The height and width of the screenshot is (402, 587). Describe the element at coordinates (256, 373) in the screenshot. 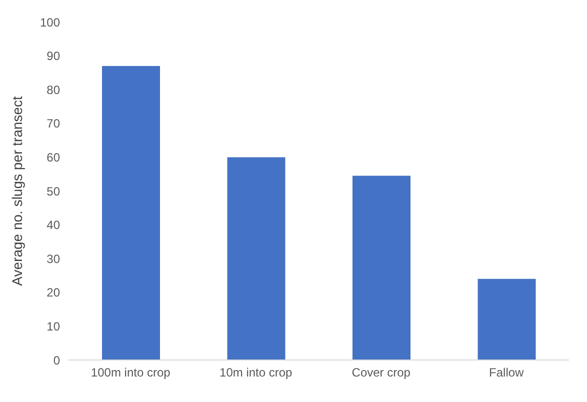

I see `x-tick-label: 10m into crop` at that location.